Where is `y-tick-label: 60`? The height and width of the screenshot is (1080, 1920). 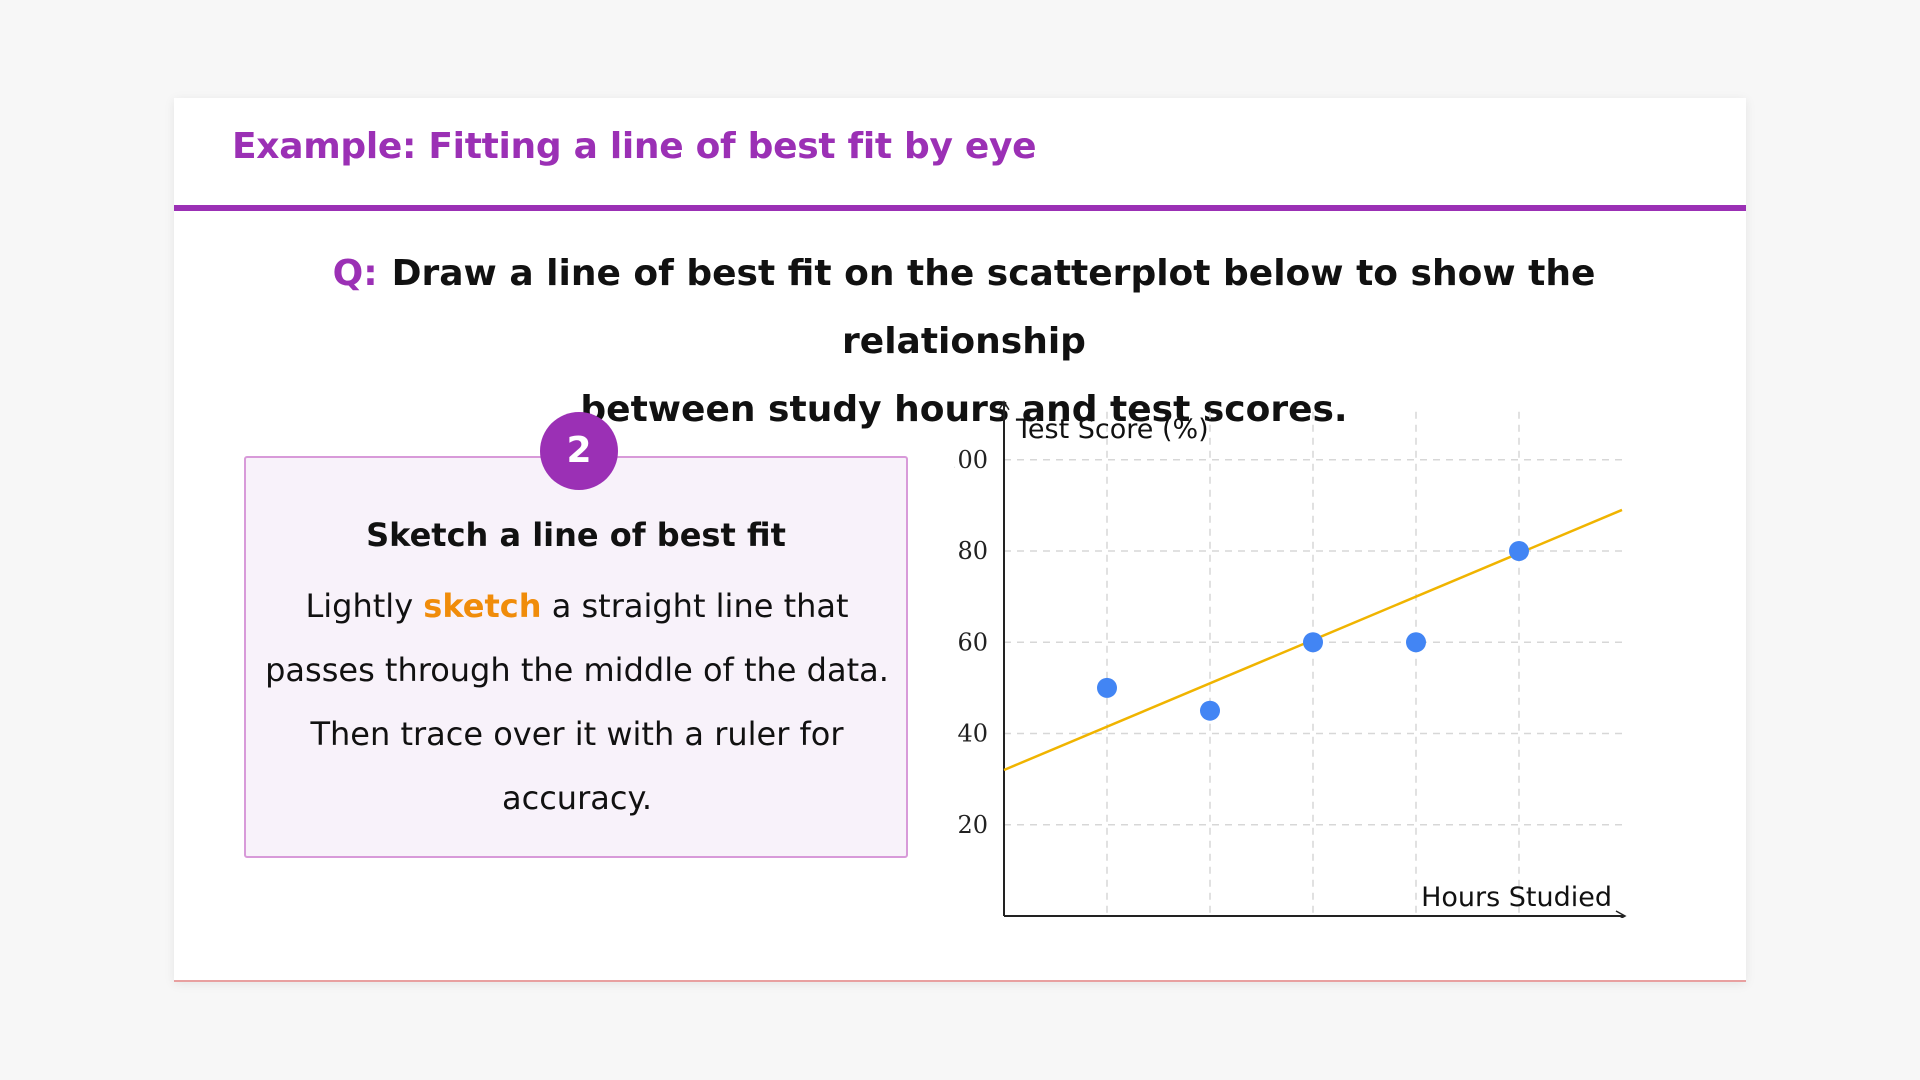 y-tick-label: 60 is located at coordinates (972, 642).